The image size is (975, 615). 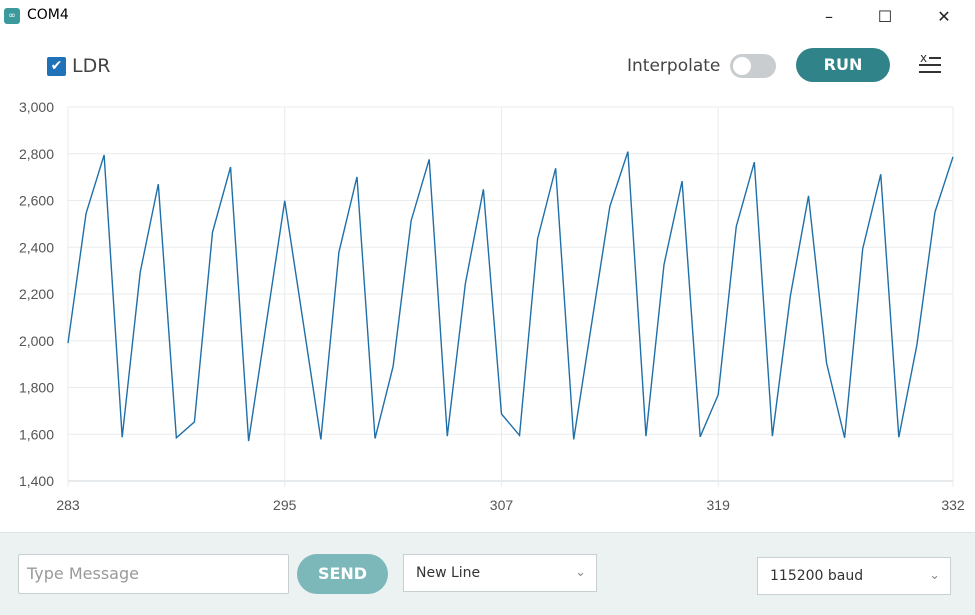 What do you see at coordinates (36, 481) in the screenshot?
I see `y-tick-label: 1,400` at bounding box center [36, 481].